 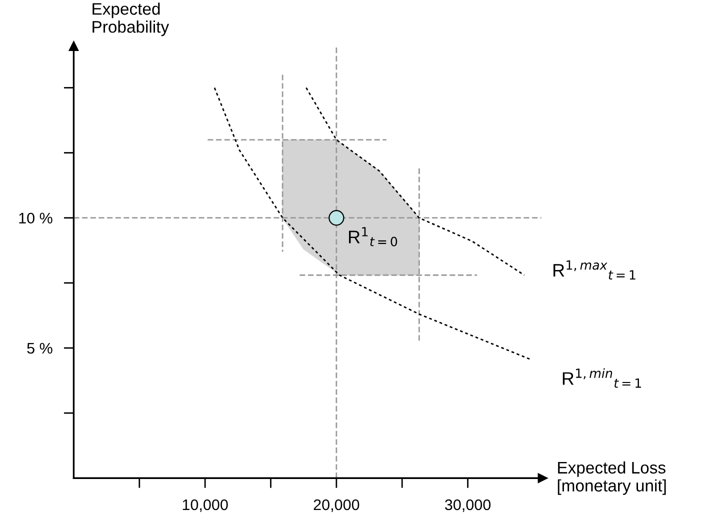 What do you see at coordinates (467, 505) in the screenshot?
I see `x-tick-label: 30,000` at bounding box center [467, 505].